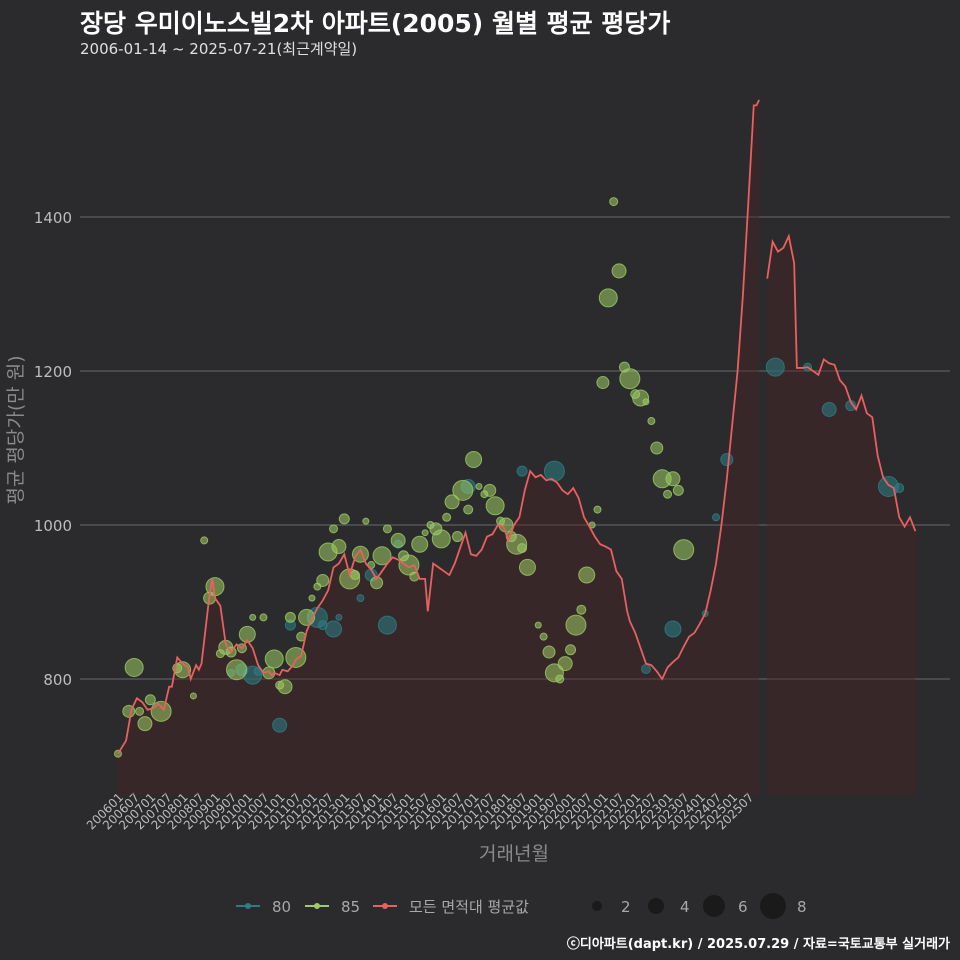 Image resolution: width=960 pixels, height=960 pixels. I want to click on chart-title: 장당 우미이노스빌2차 아파트(2005) 월별 평균 평당가, so click(375, 23).